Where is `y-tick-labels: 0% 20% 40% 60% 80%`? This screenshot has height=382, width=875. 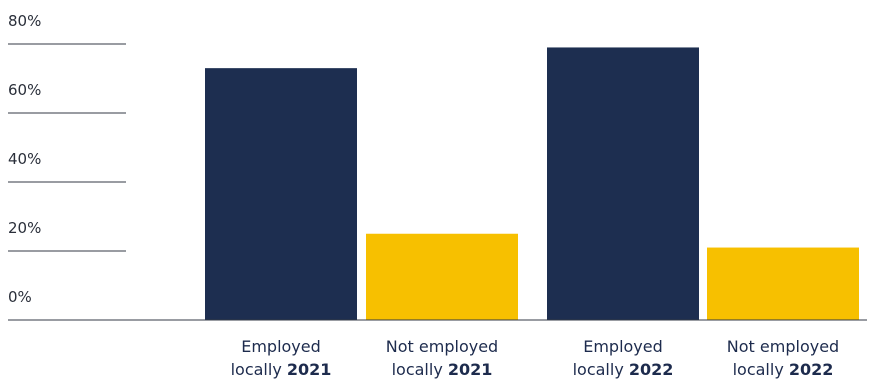 y-tick-labels: 0% 20% 40% 60% 80% is located at coordinates (24, 159).